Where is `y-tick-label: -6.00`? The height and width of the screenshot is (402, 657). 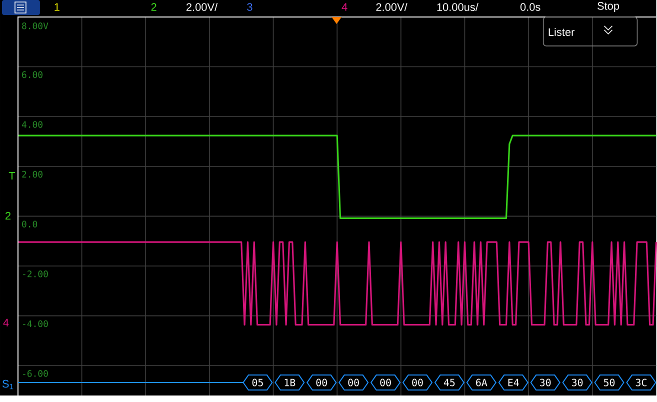 y-tick-label: -6.00 is located at coordinates (35, 373).